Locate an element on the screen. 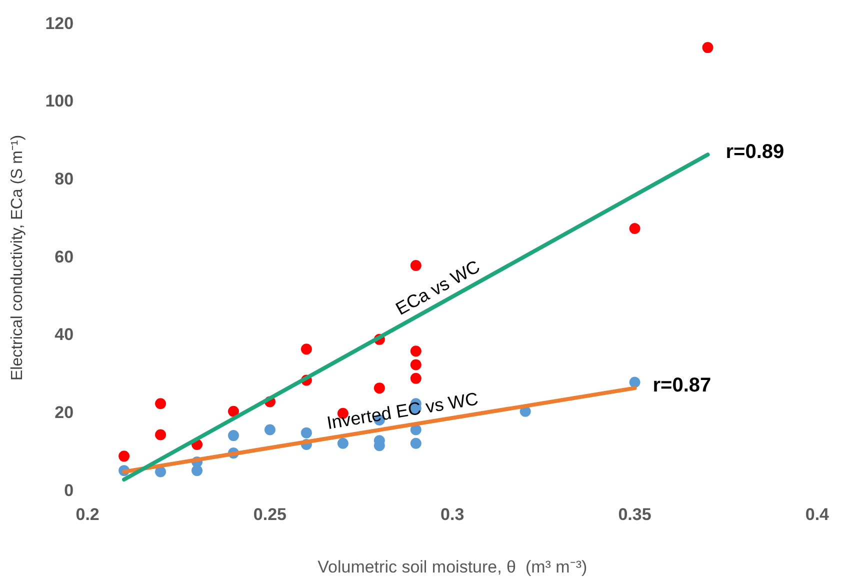 Image resolution: width=843 pixels, height=584 pixels. y-tick-label: 40 is located at coordinates (64, 334).